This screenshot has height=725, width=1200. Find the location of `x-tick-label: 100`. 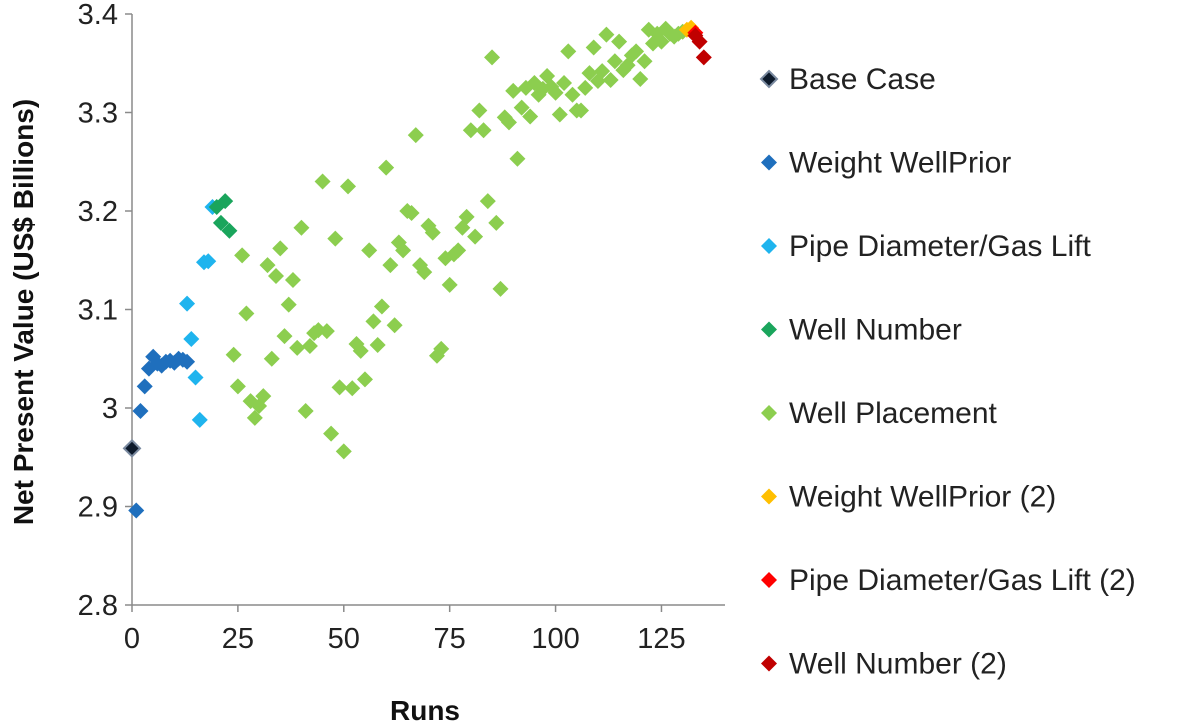

x-tick-label: 100 is located at coordinates (555, 639).